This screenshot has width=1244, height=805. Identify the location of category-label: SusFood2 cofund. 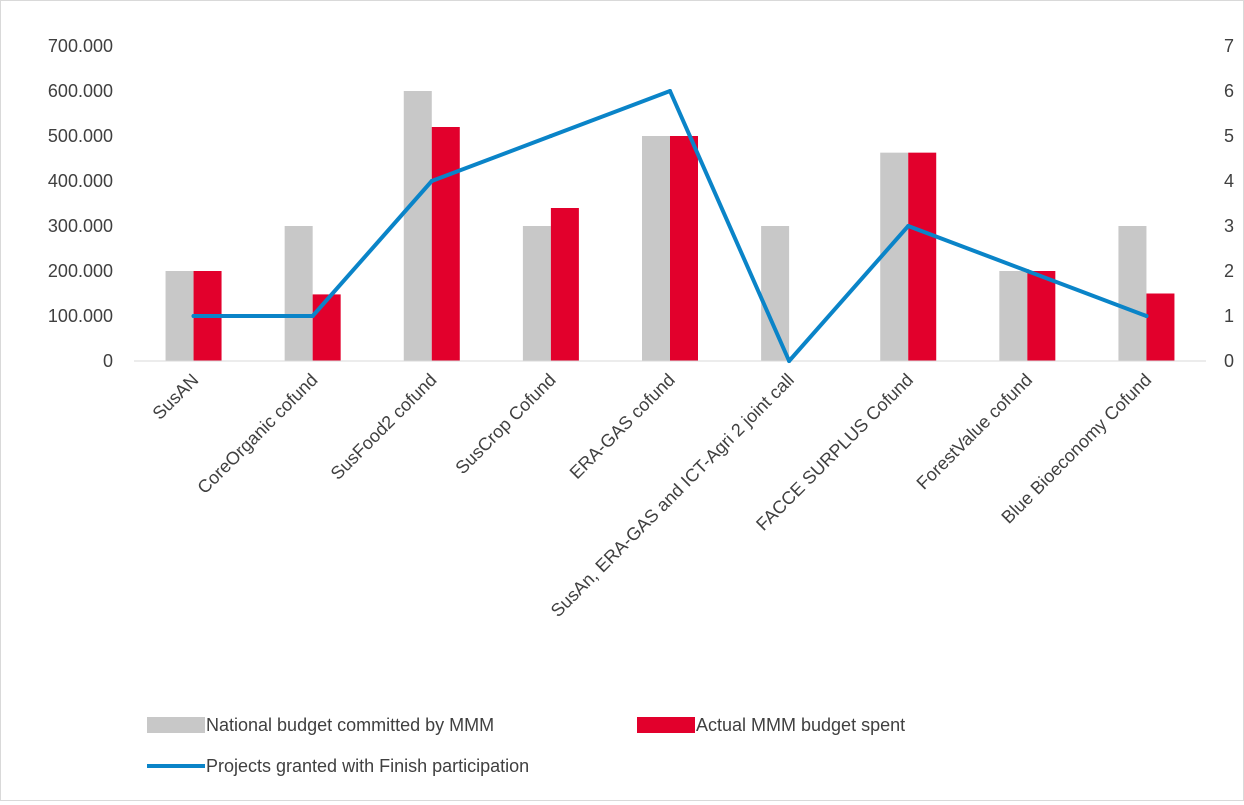
(384, 427).